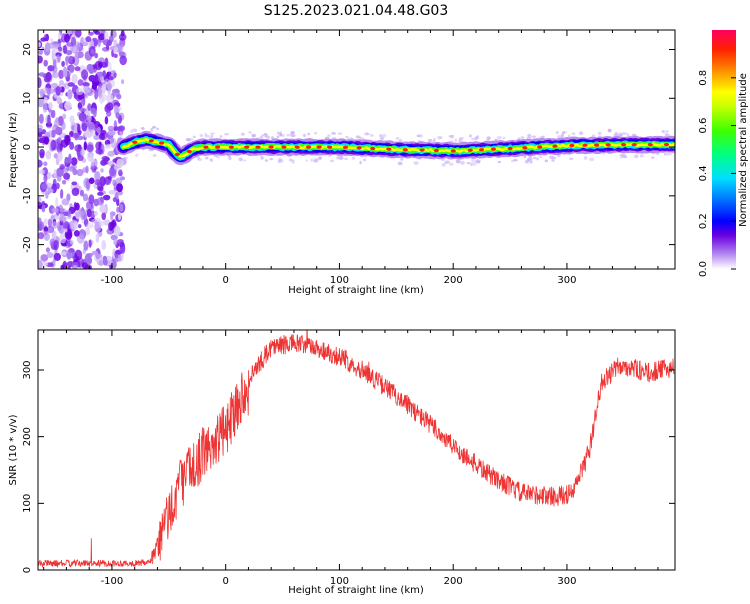 The width and height of the screenshot is (750, 604). Describe the element at coordinates (112, 581) in the screenshot. I see `x-tick-label: -100` at that location.